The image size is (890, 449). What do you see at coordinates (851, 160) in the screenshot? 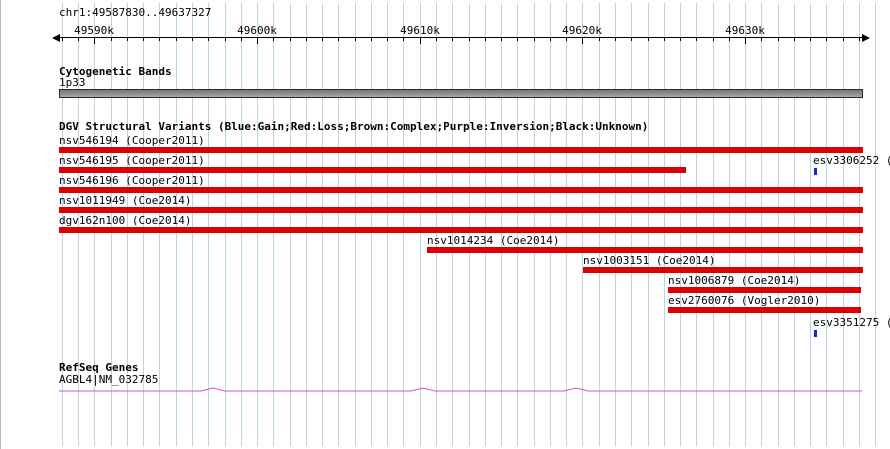
I see `variant-label: esv3306252 (1` at bounding box center [851, 160].